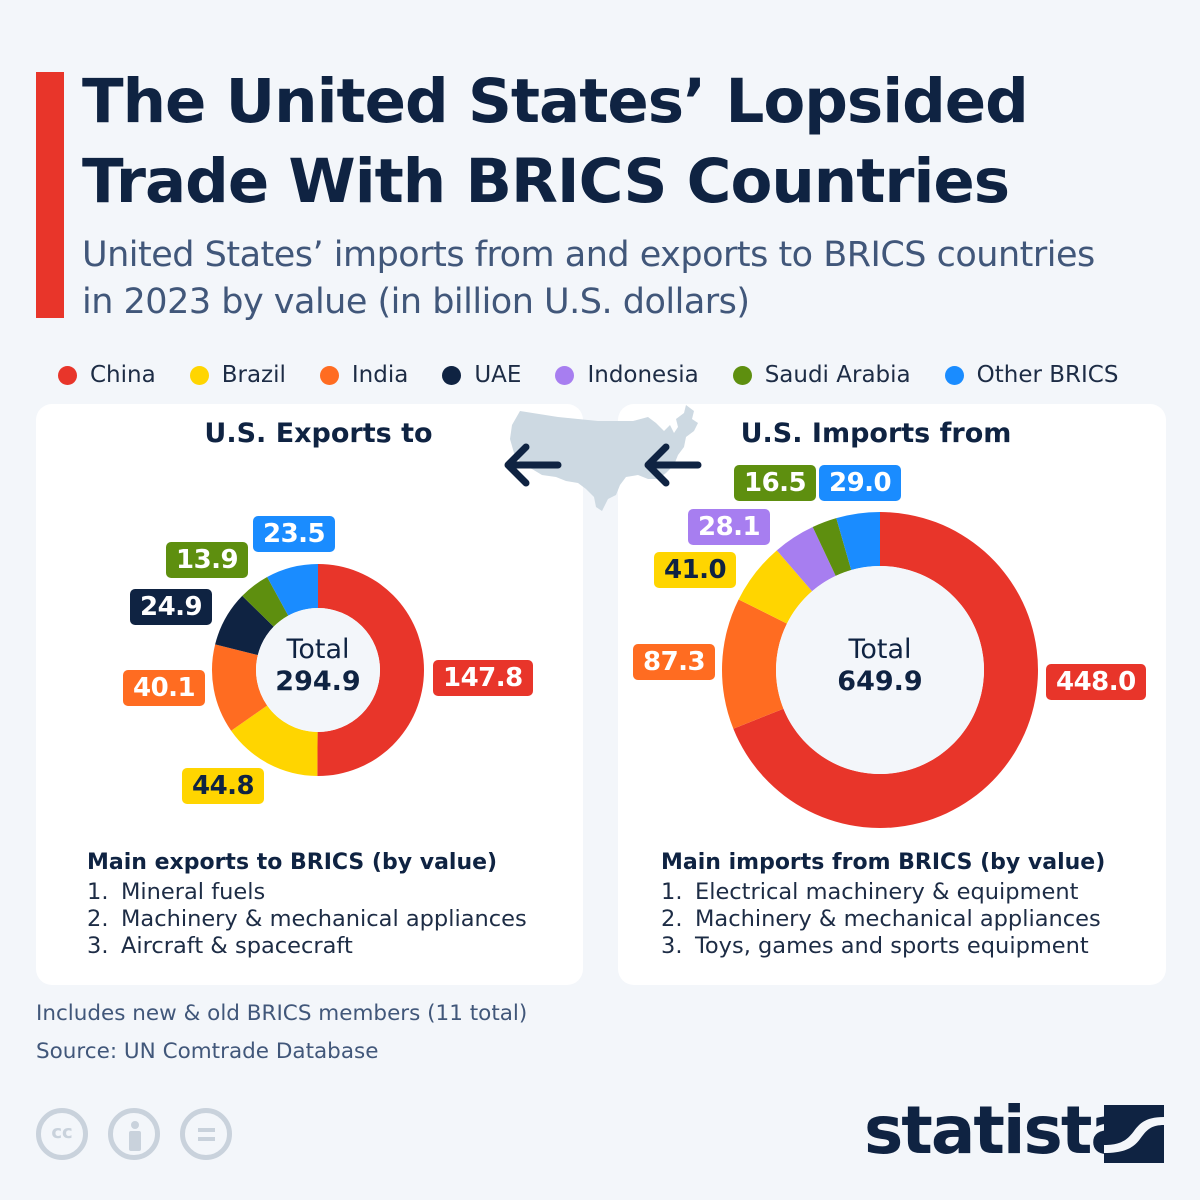  Describe the element at coordinates (1047, 375) in the screenshot. I see `legend-label: Other BRICS` at that location.